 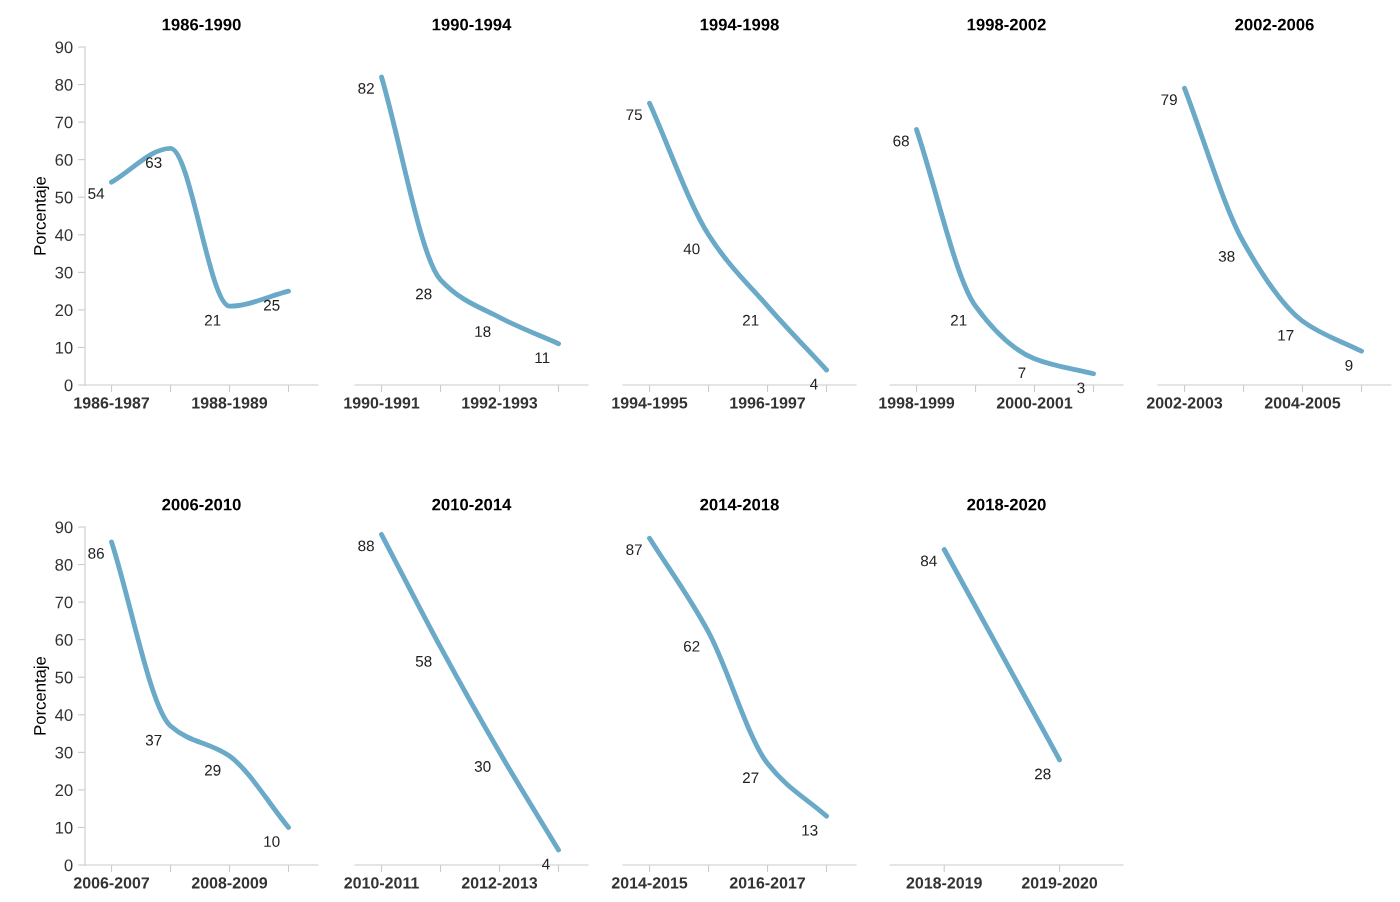 What do you see at coordinates (212, 770) in the screenshot?
I see `data-label: 29` at bounding box center [212, 770].